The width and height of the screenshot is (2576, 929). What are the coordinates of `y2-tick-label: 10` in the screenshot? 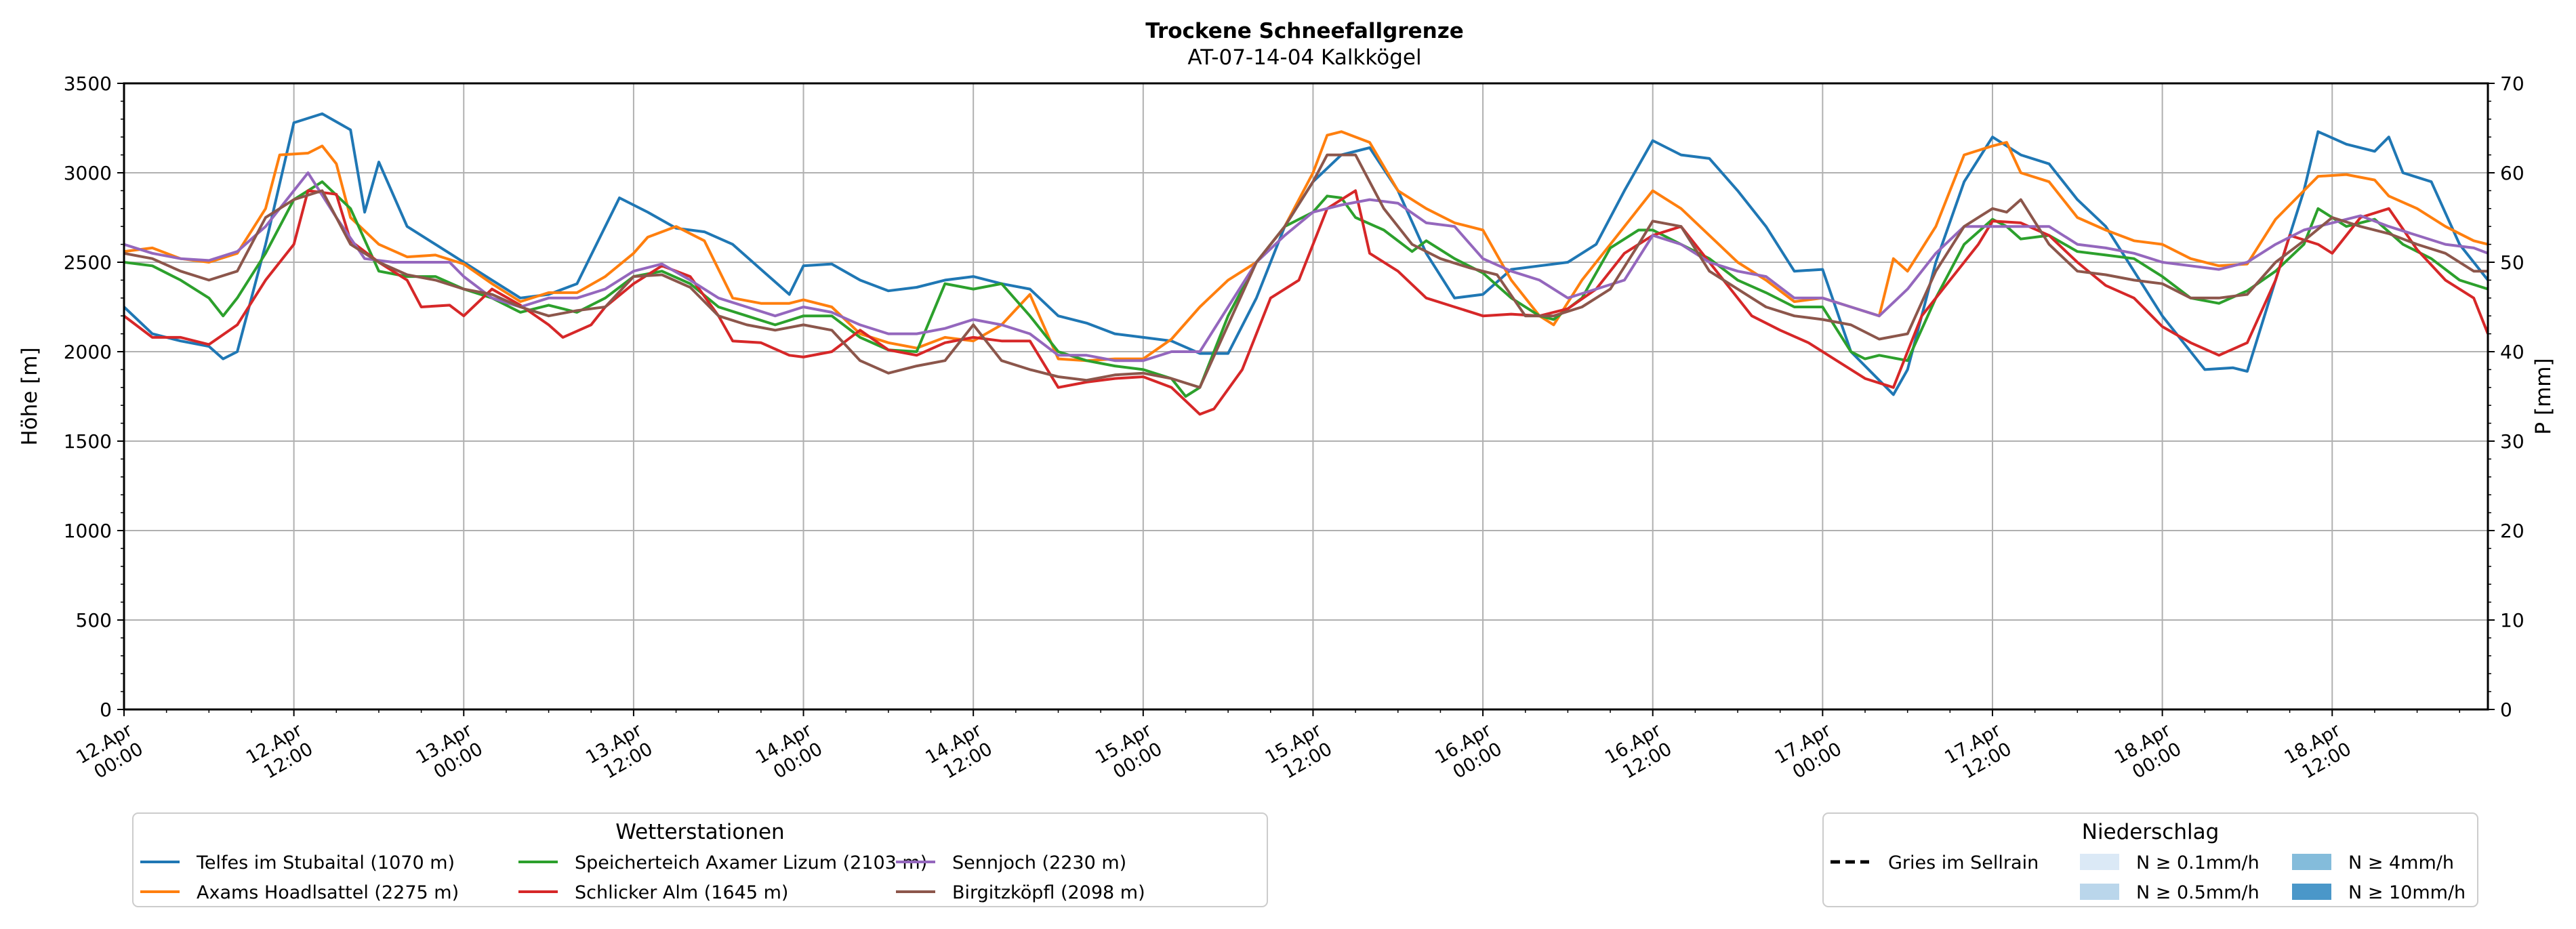 It's located at (2512, 620).